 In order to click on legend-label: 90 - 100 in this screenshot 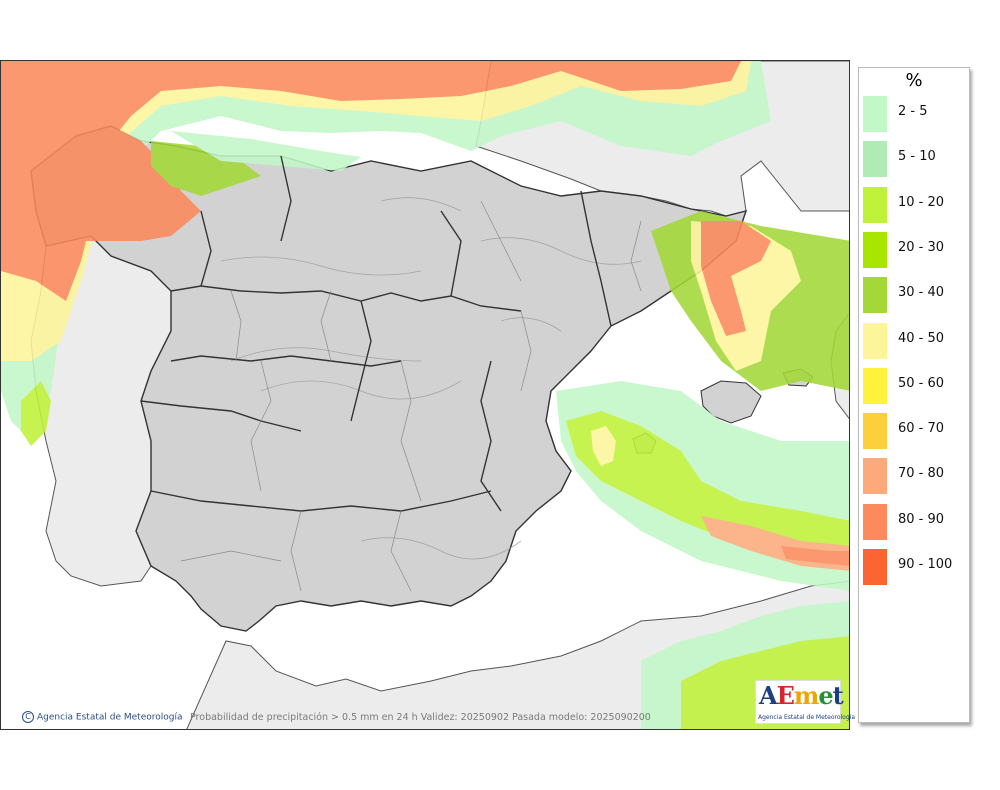, I will do `click(925, 564)`.